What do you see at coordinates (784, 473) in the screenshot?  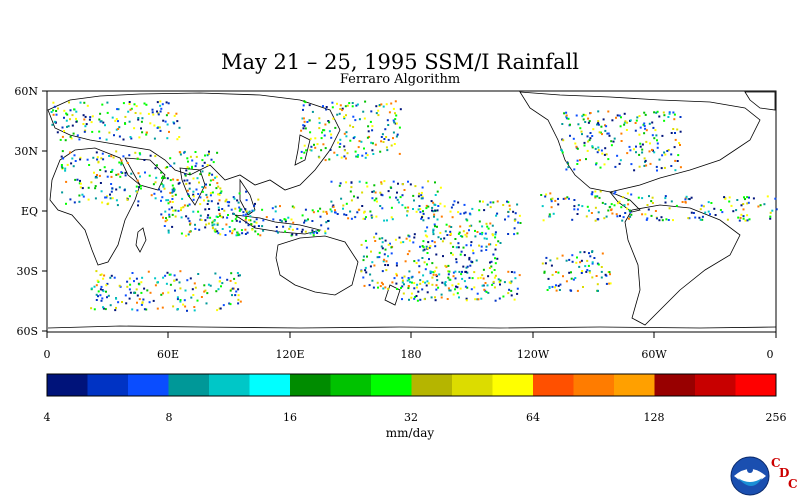 I see `logo-letter-d: D` at bounding box center [784, 473].